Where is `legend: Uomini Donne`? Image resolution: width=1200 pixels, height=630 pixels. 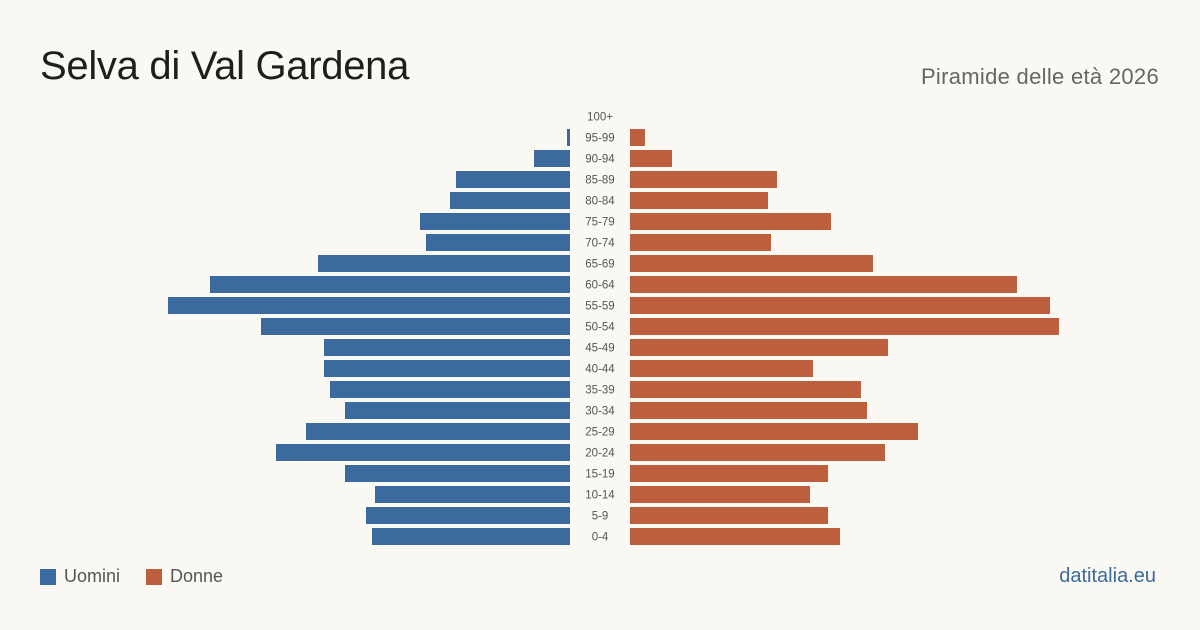 legend: Uomini Donne is located at coordinates (144, 576).